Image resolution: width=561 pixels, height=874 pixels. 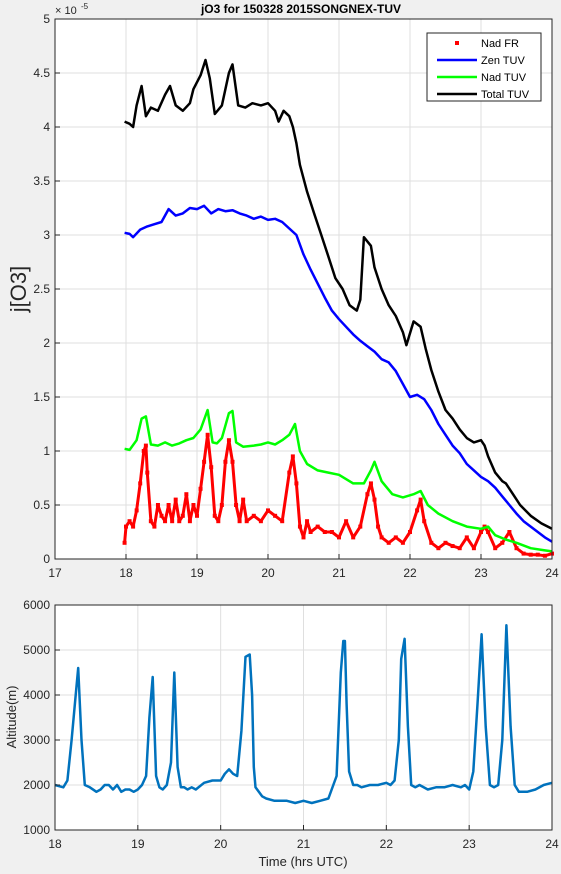 What do you see at coordinates (36, 740) in the screenshot?
I see `bottom-y-tick-label: 3000` at bounding box center [36, 740].